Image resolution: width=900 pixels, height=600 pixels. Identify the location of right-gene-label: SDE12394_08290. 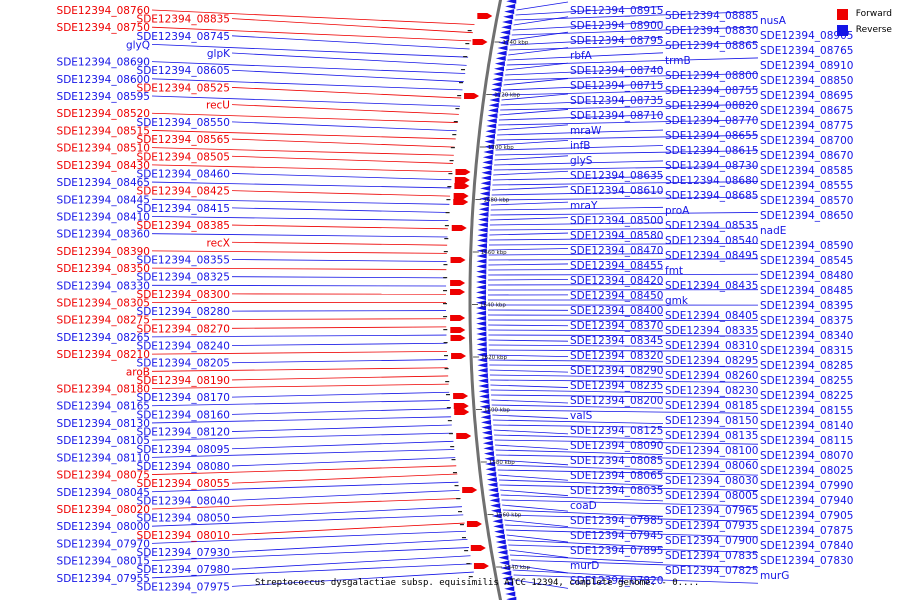
(616, 371).